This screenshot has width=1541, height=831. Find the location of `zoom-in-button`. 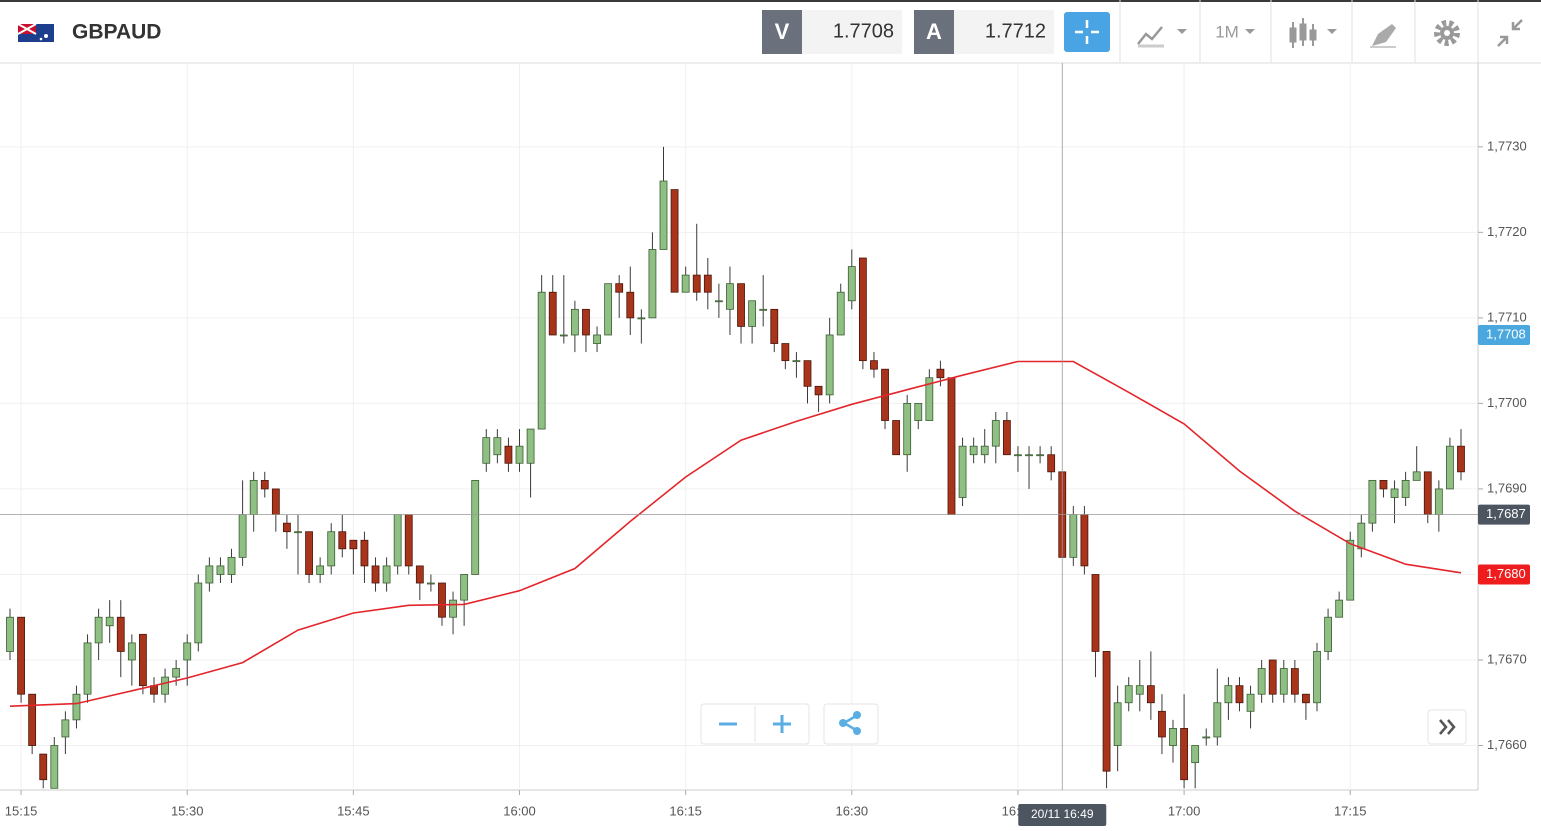

zoom-in-button is located at coordinates (782, 724).